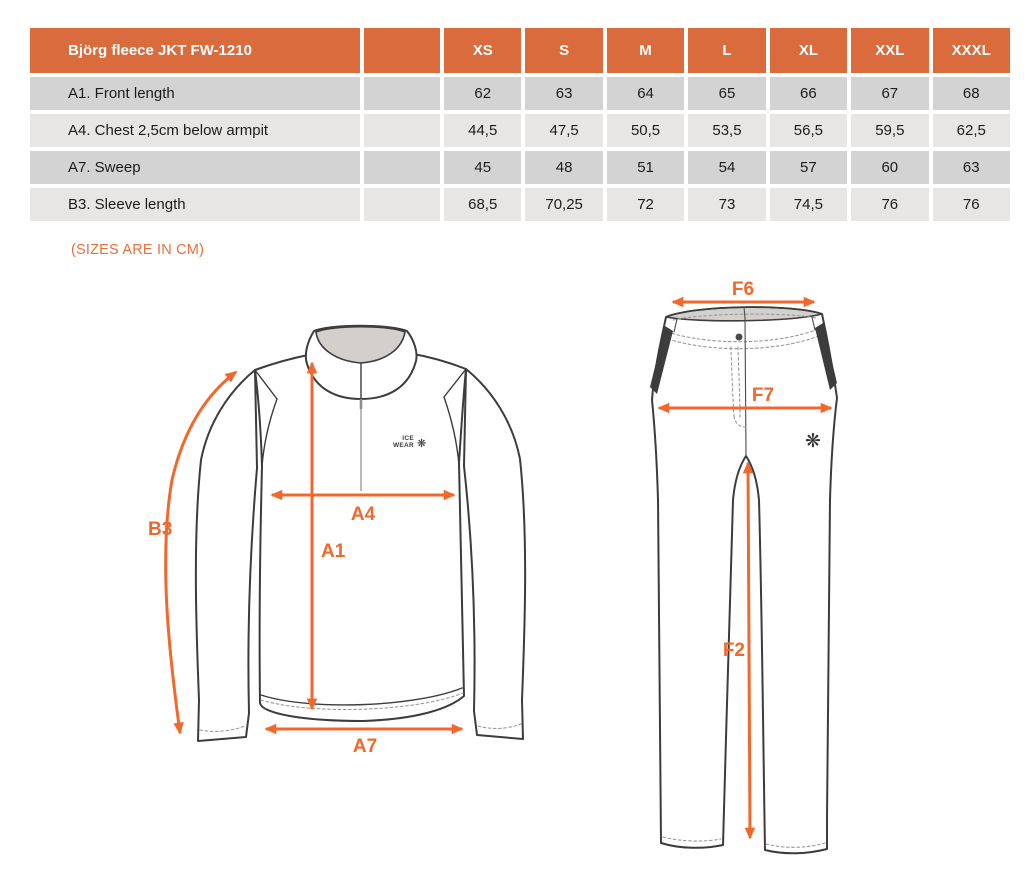 This screenshot has width=1030, height=889. What do you see at coordinates (160, 529) in the screenshot?
I see `measure-label-b3: B3` at bounding box center [160, 529].